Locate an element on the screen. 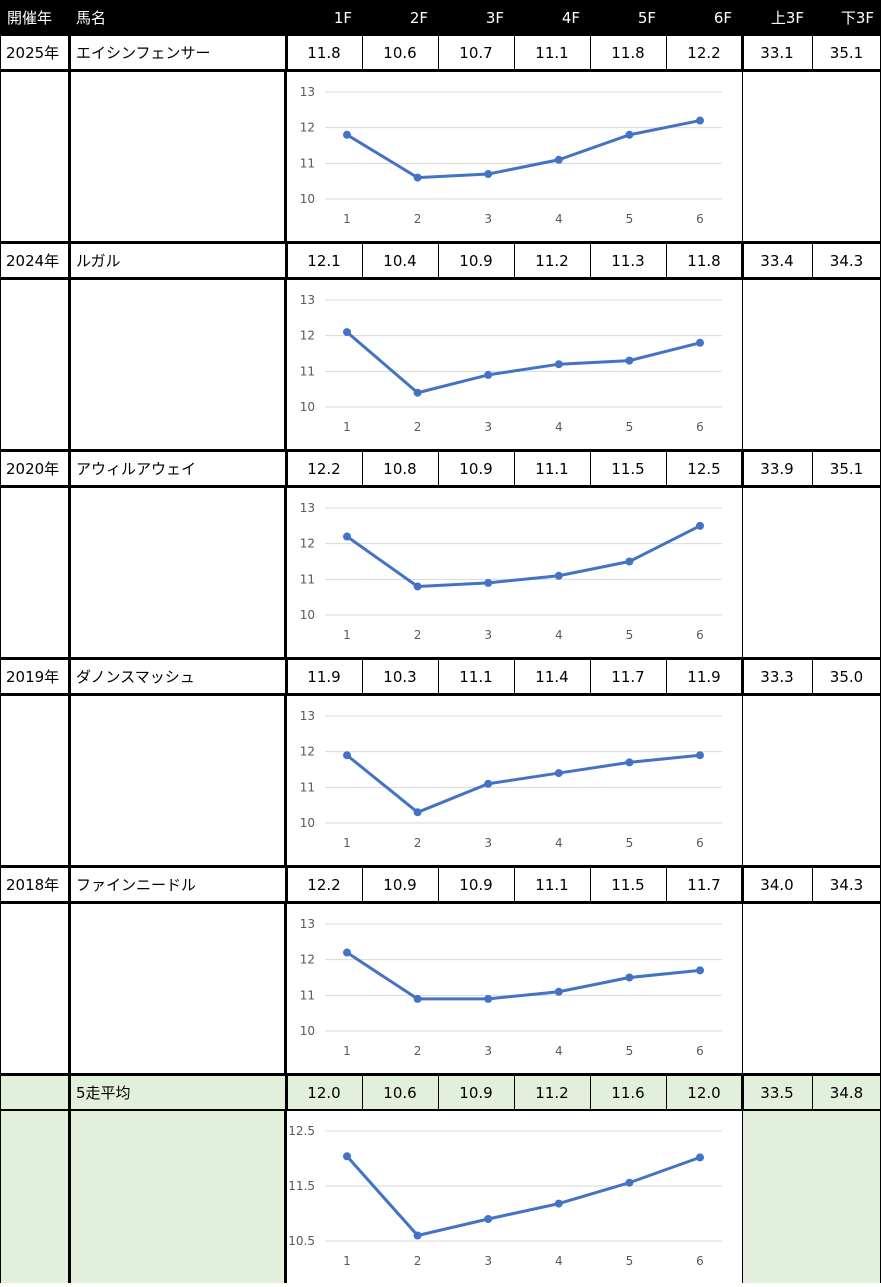 The width and height of the screenshot is (881, 1287). split-1f: 11.8 is located at coordinates (324, 53).